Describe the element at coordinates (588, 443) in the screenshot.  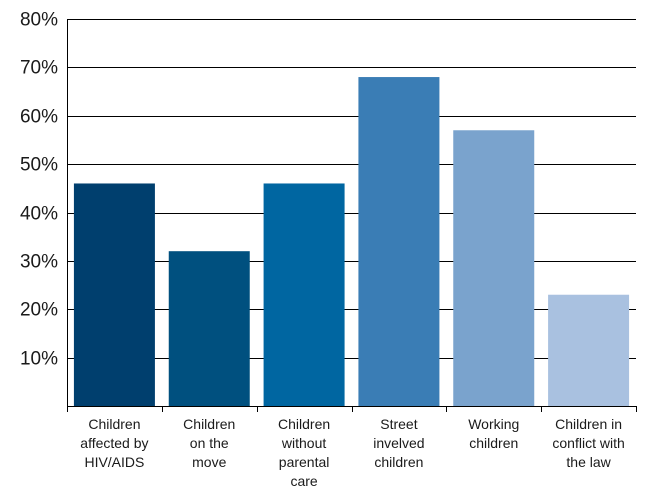
I see `category-label: Children in conflict with the law` at that location.